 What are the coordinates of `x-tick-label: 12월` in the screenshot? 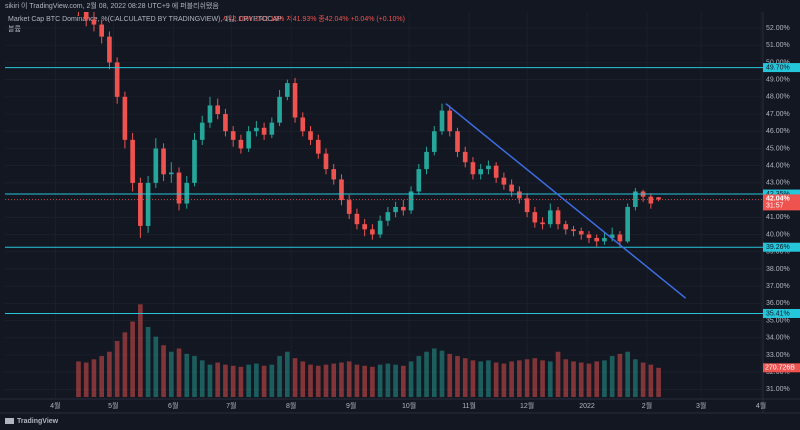 It's located at (527, 405).